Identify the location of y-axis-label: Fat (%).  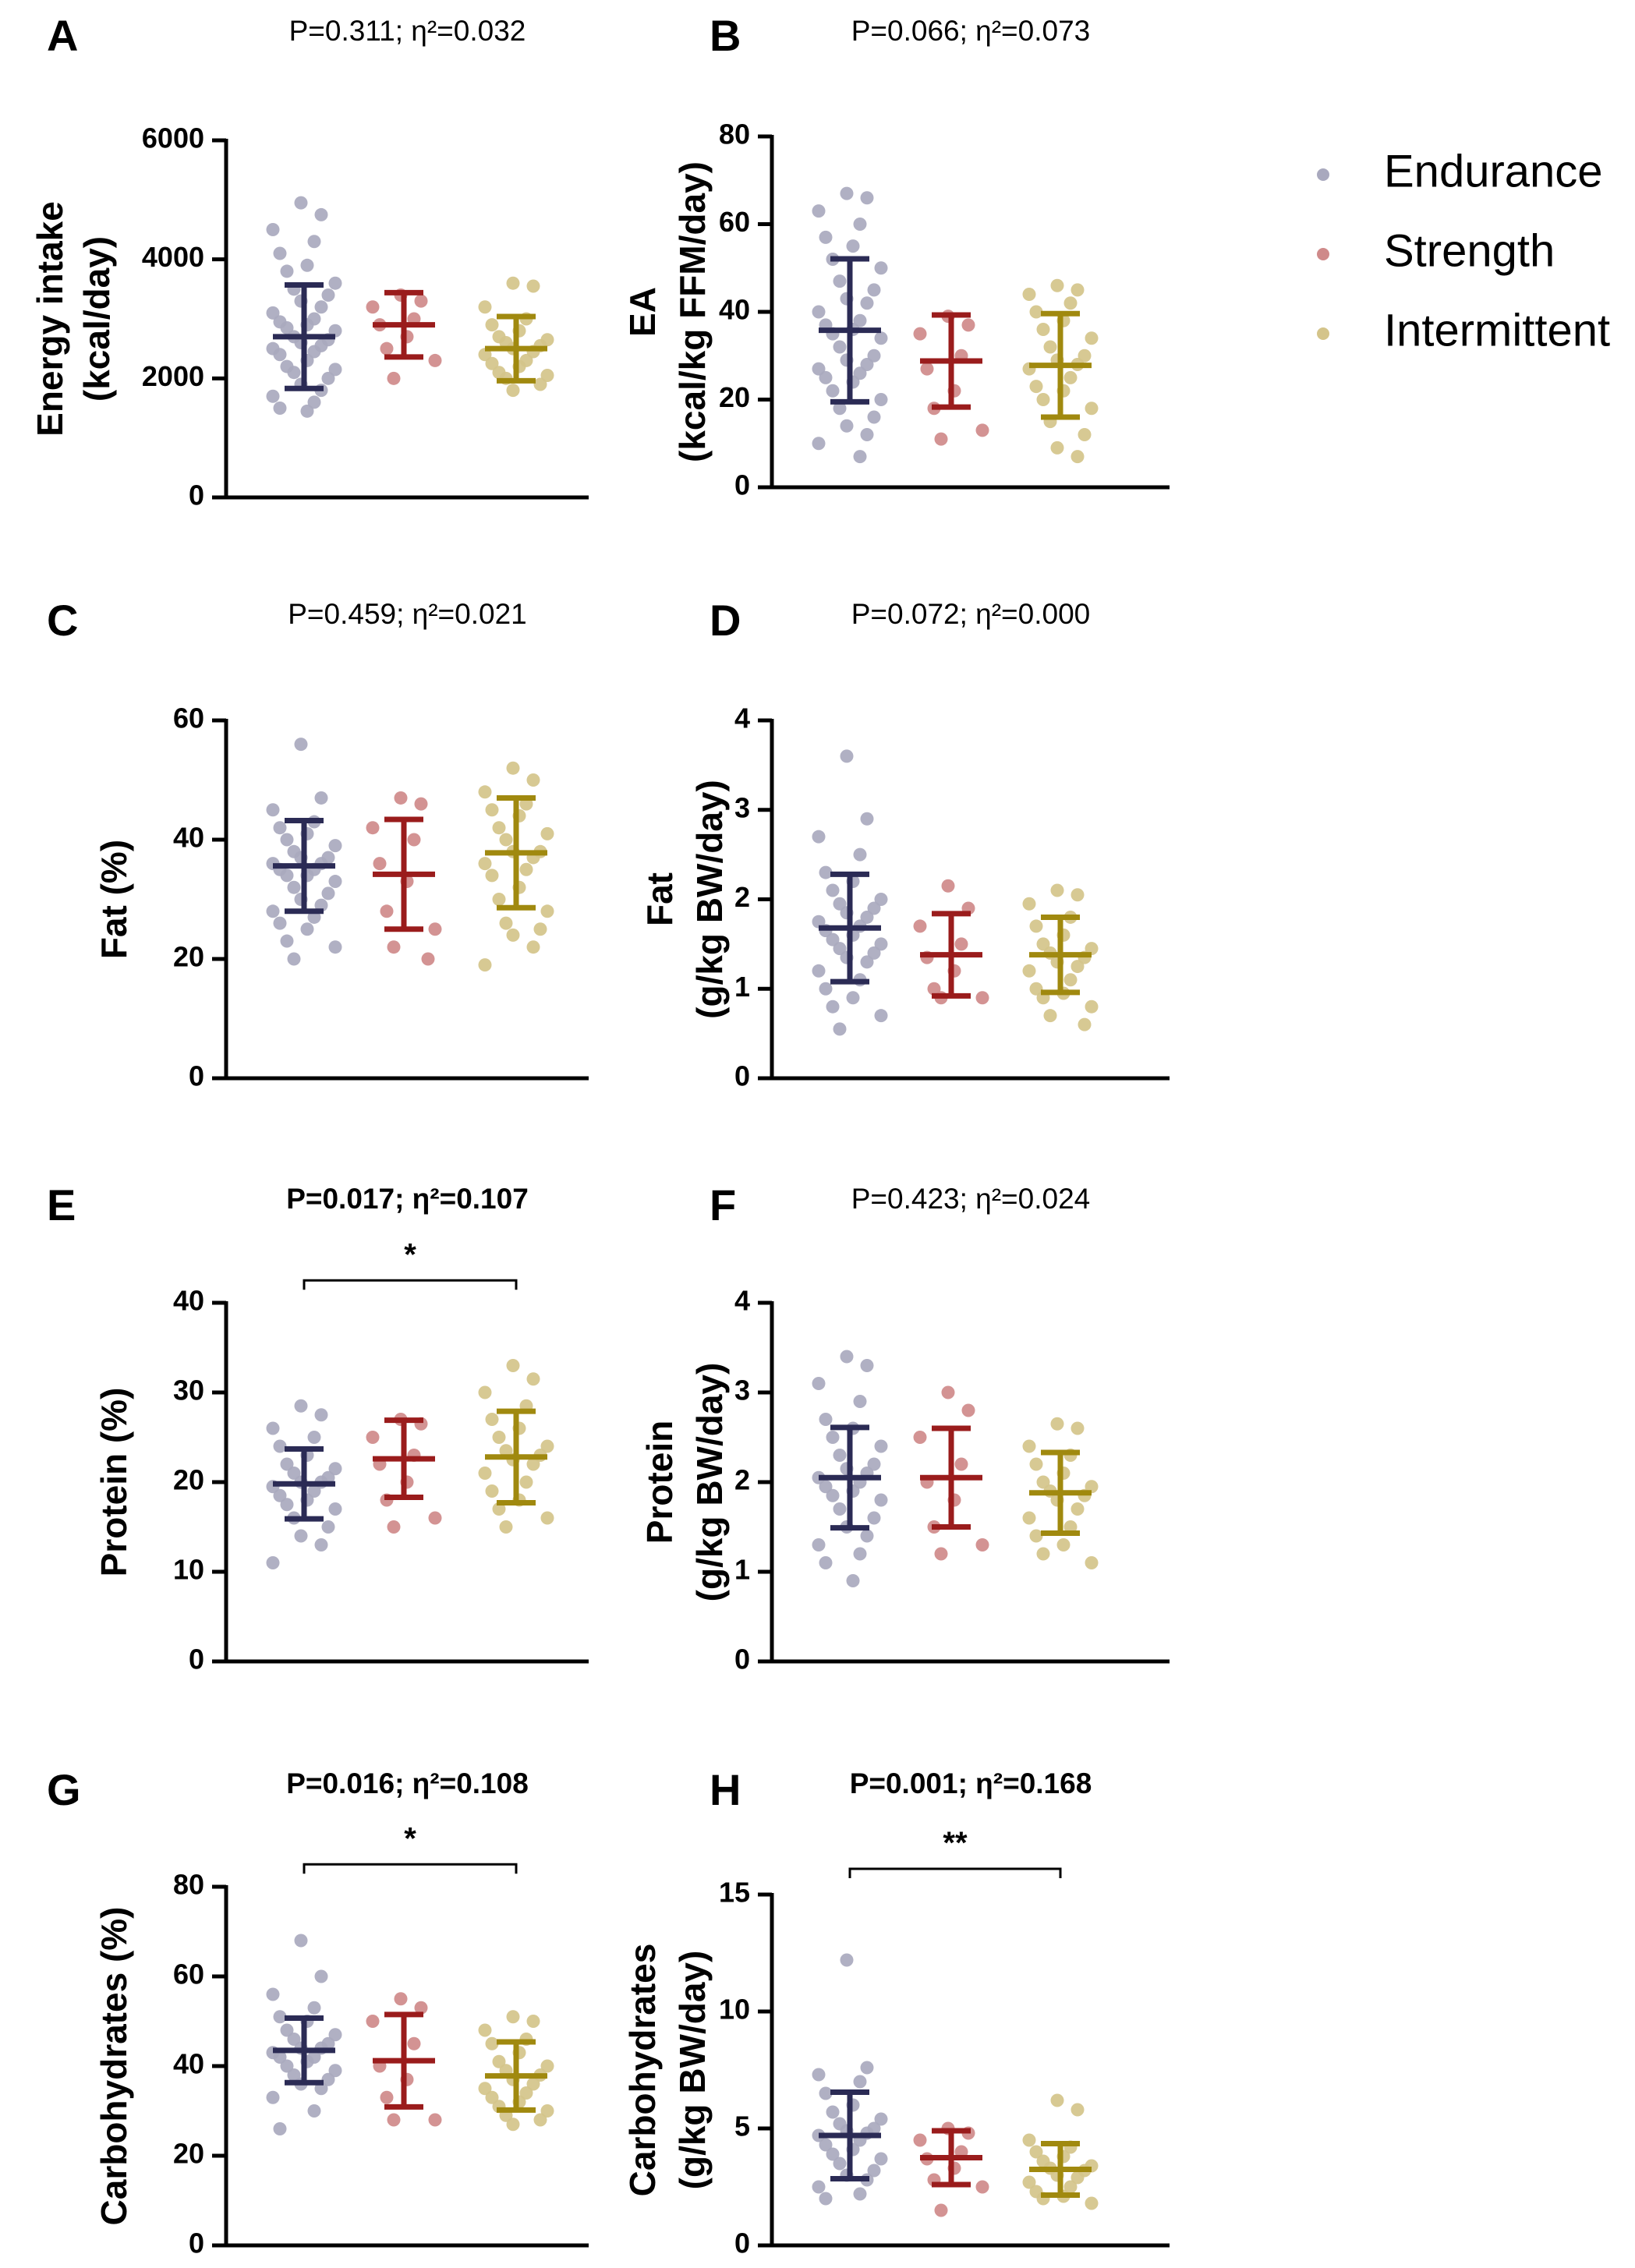
(114, 899).